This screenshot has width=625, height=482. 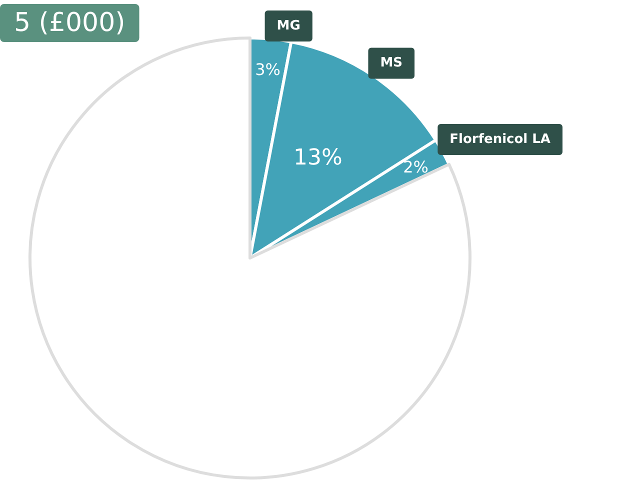 I want to click on data-label: 2%, so click(x=415, y=166).